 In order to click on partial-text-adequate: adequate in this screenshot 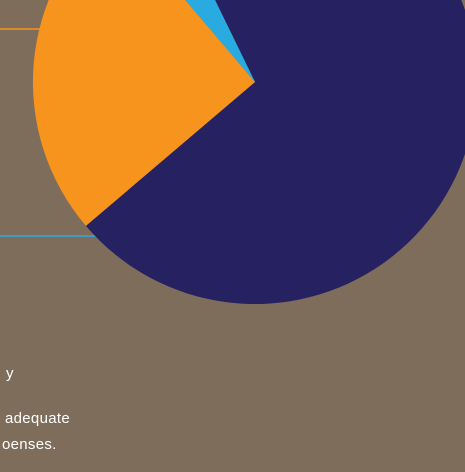, I will do `click(37, 418)`.